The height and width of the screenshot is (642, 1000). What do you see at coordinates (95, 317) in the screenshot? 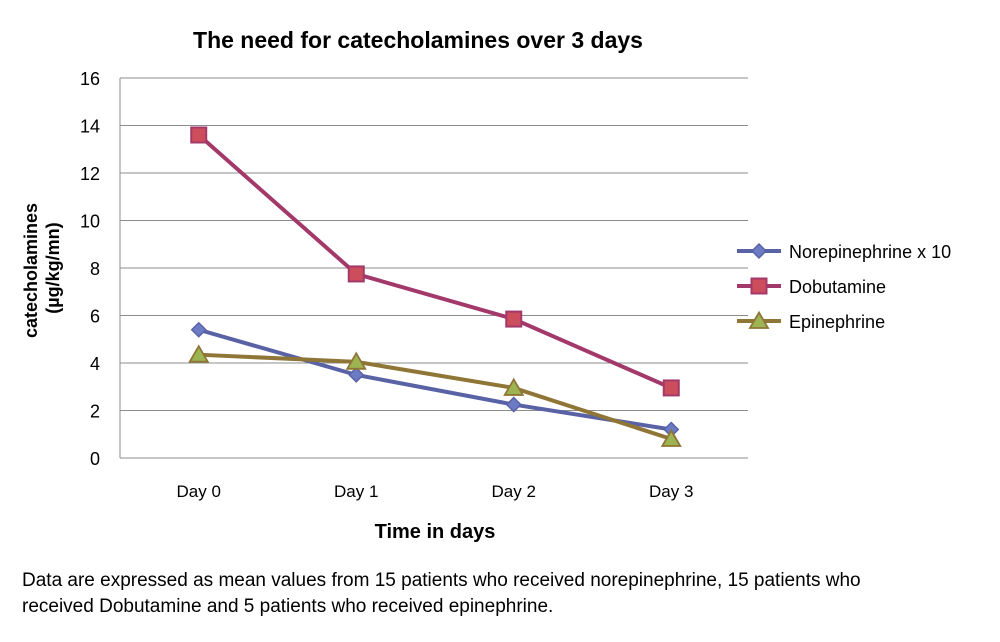
I see `y-tick-label: 6` at bounding box center [95, 317].